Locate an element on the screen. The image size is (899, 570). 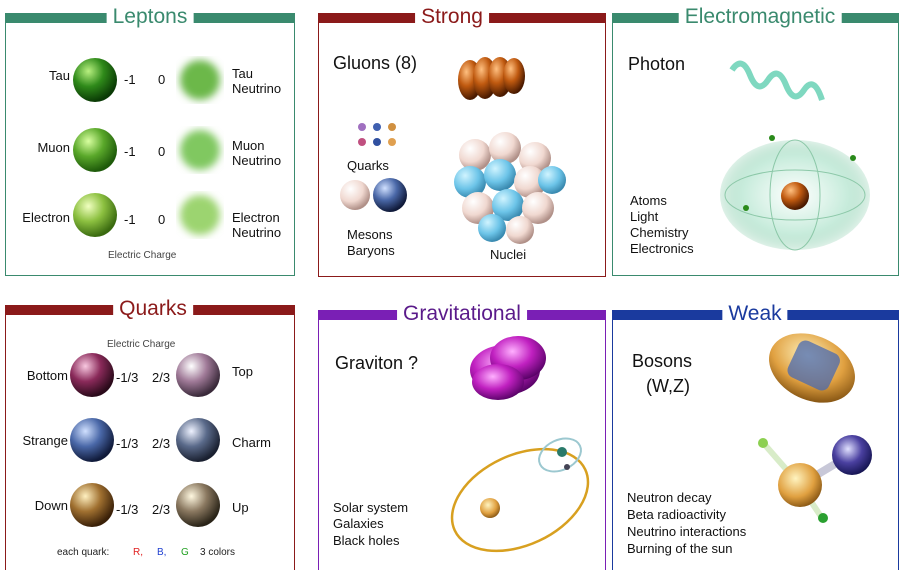
panel-title: Gravitational is located at coordinates (462, 314).